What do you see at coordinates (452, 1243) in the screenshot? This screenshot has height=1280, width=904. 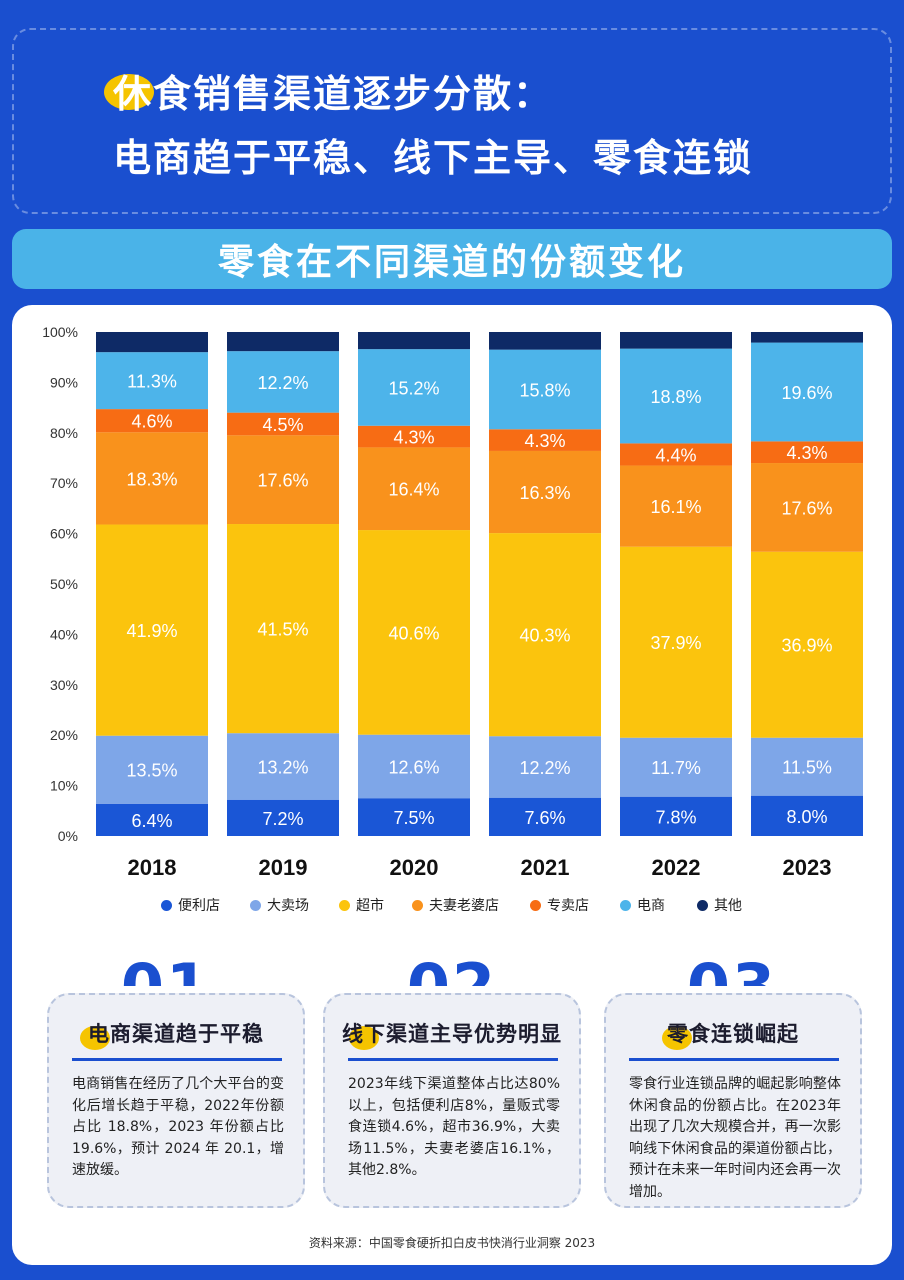 I see `source-note: 资料来源：中国零食硬折扣白皮书快消行业洞察 2023` at bounding box center [452, 1243].